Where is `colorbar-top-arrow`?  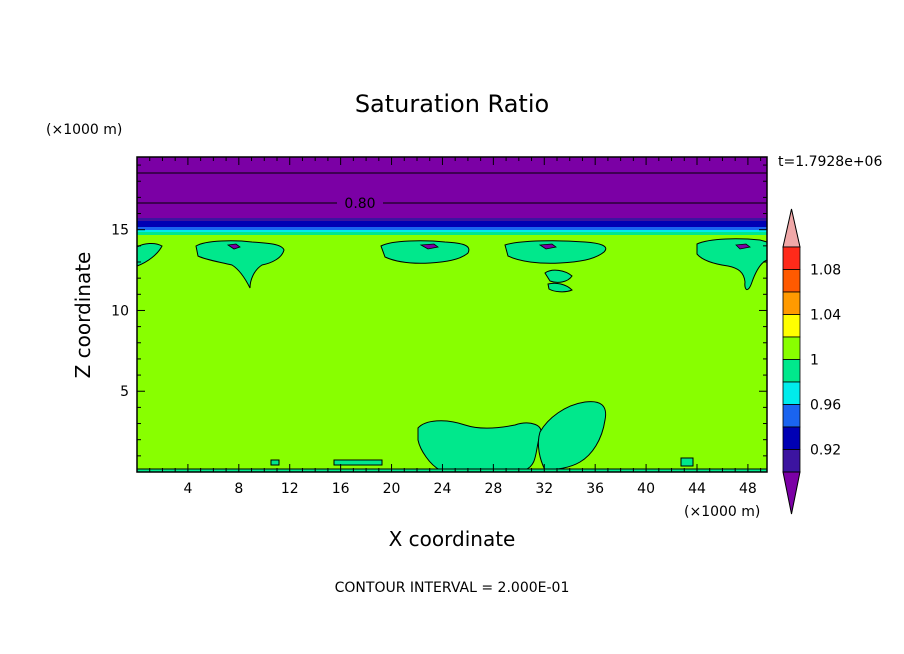 colorbar-top-arrow is located at coordinates (791, 228).